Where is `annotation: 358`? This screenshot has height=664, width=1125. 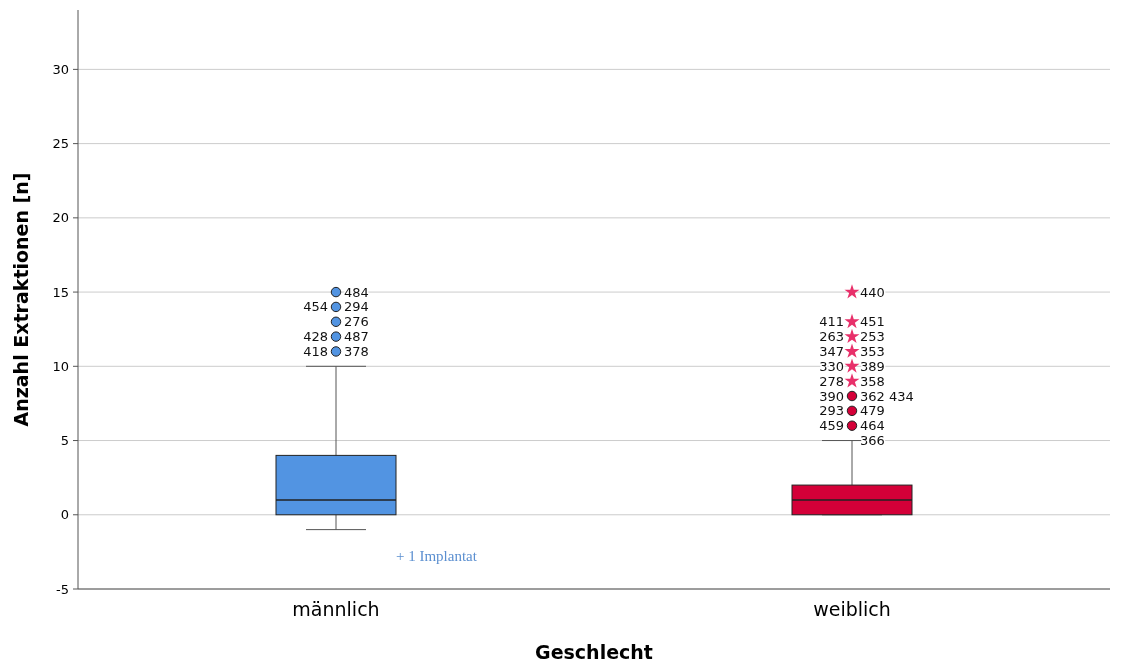 annotation: 358 is located at coordinates (872, 381).